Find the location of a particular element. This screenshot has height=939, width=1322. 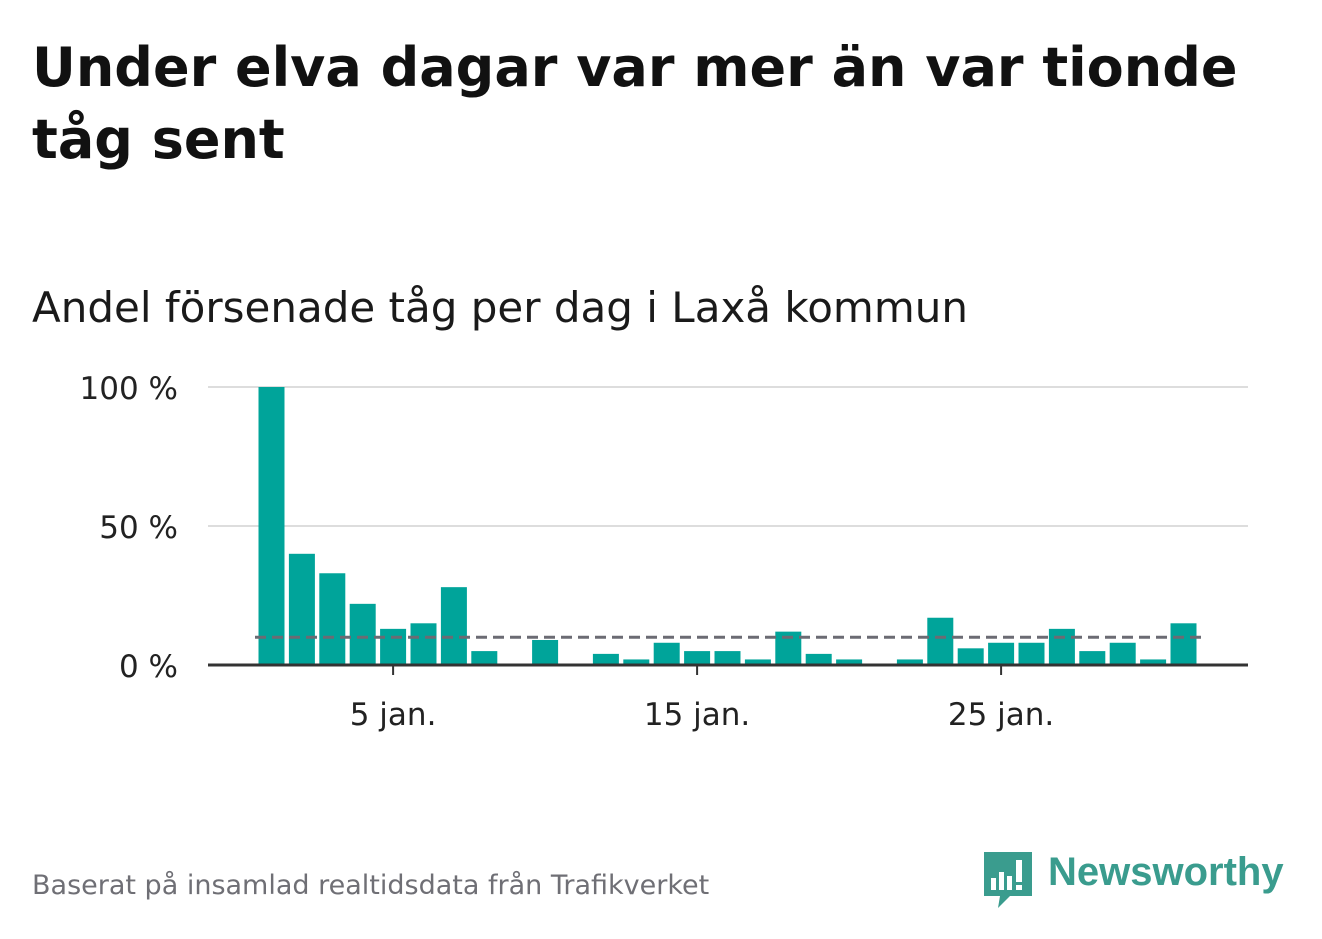

newsworthy-logo: Newsworthy is located at coordinates (1140, 880).